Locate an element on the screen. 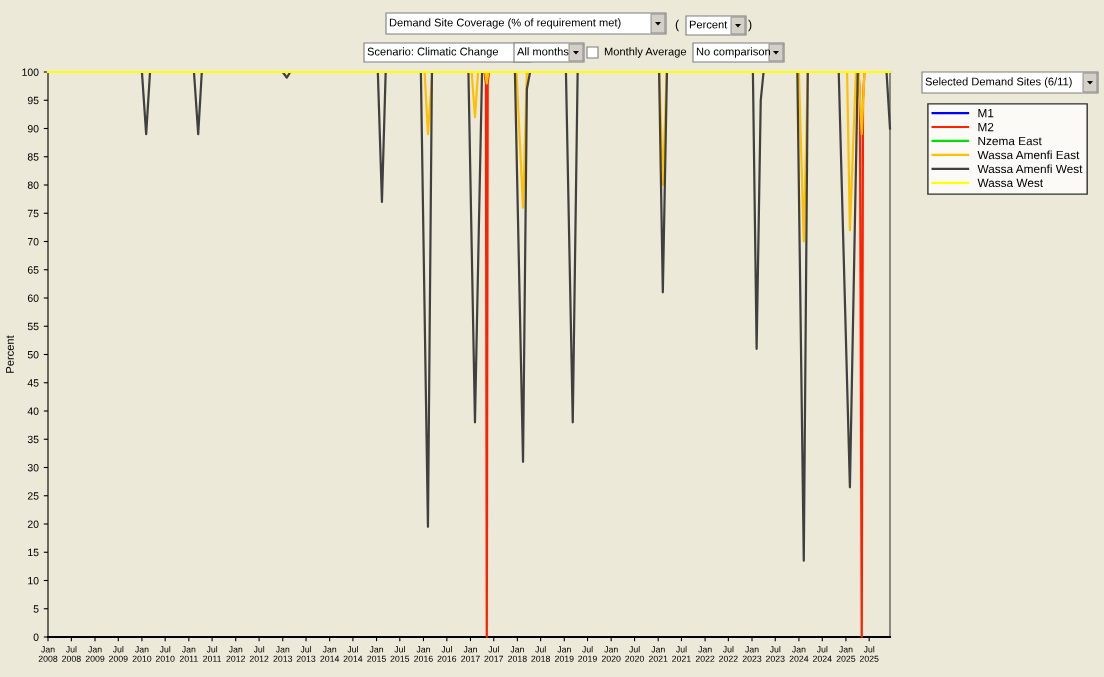 Image resolution: width=1104 pixels, height=677 pixels. x-tick-label: Jul 2016 is located at coordinates (447, 654).